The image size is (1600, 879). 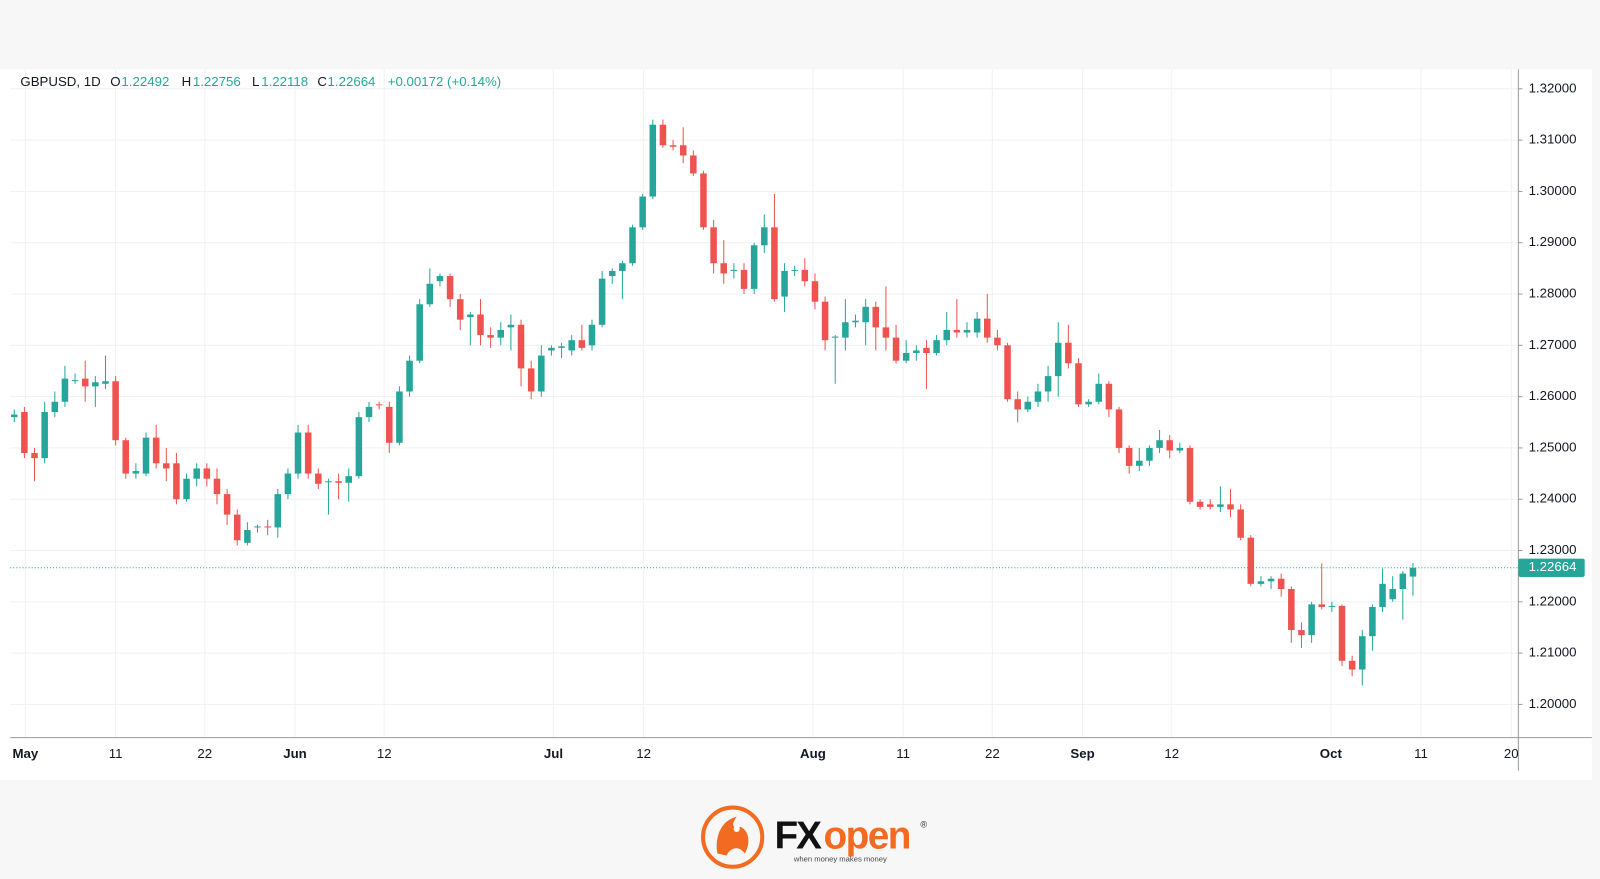 What do you see at coordinates (1553, 190) in the screenshot?
I see `y-tick-label: 1.30000` at bounding box center [1553, 190].